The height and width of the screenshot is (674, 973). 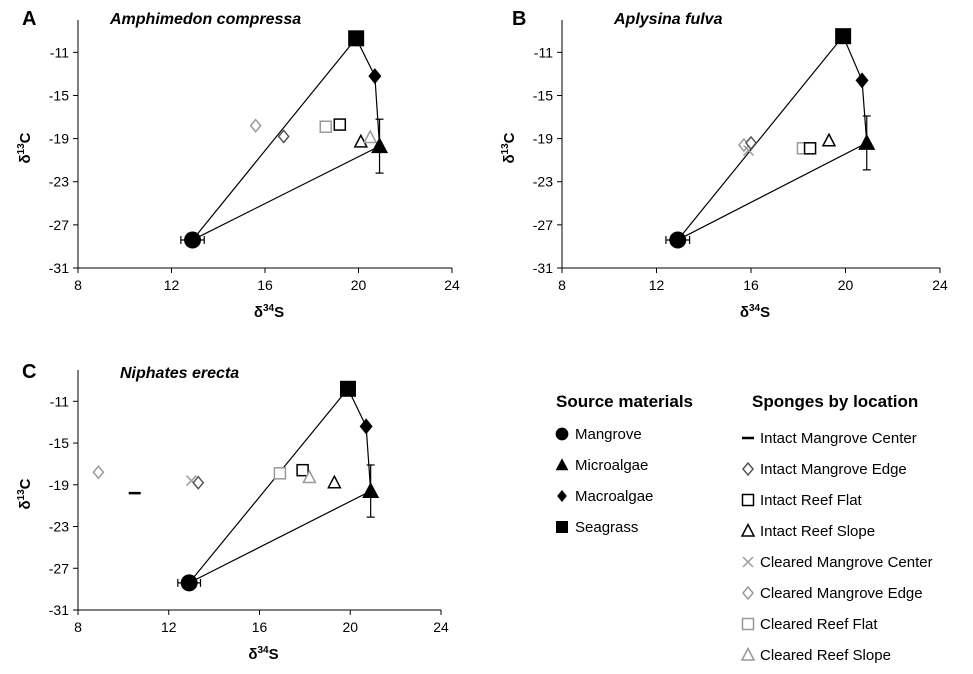 What do you see at coordinates (608, 434) in the screenshot?
I see `legend-source-label: Mangrove` at bounding box center [608, 434].